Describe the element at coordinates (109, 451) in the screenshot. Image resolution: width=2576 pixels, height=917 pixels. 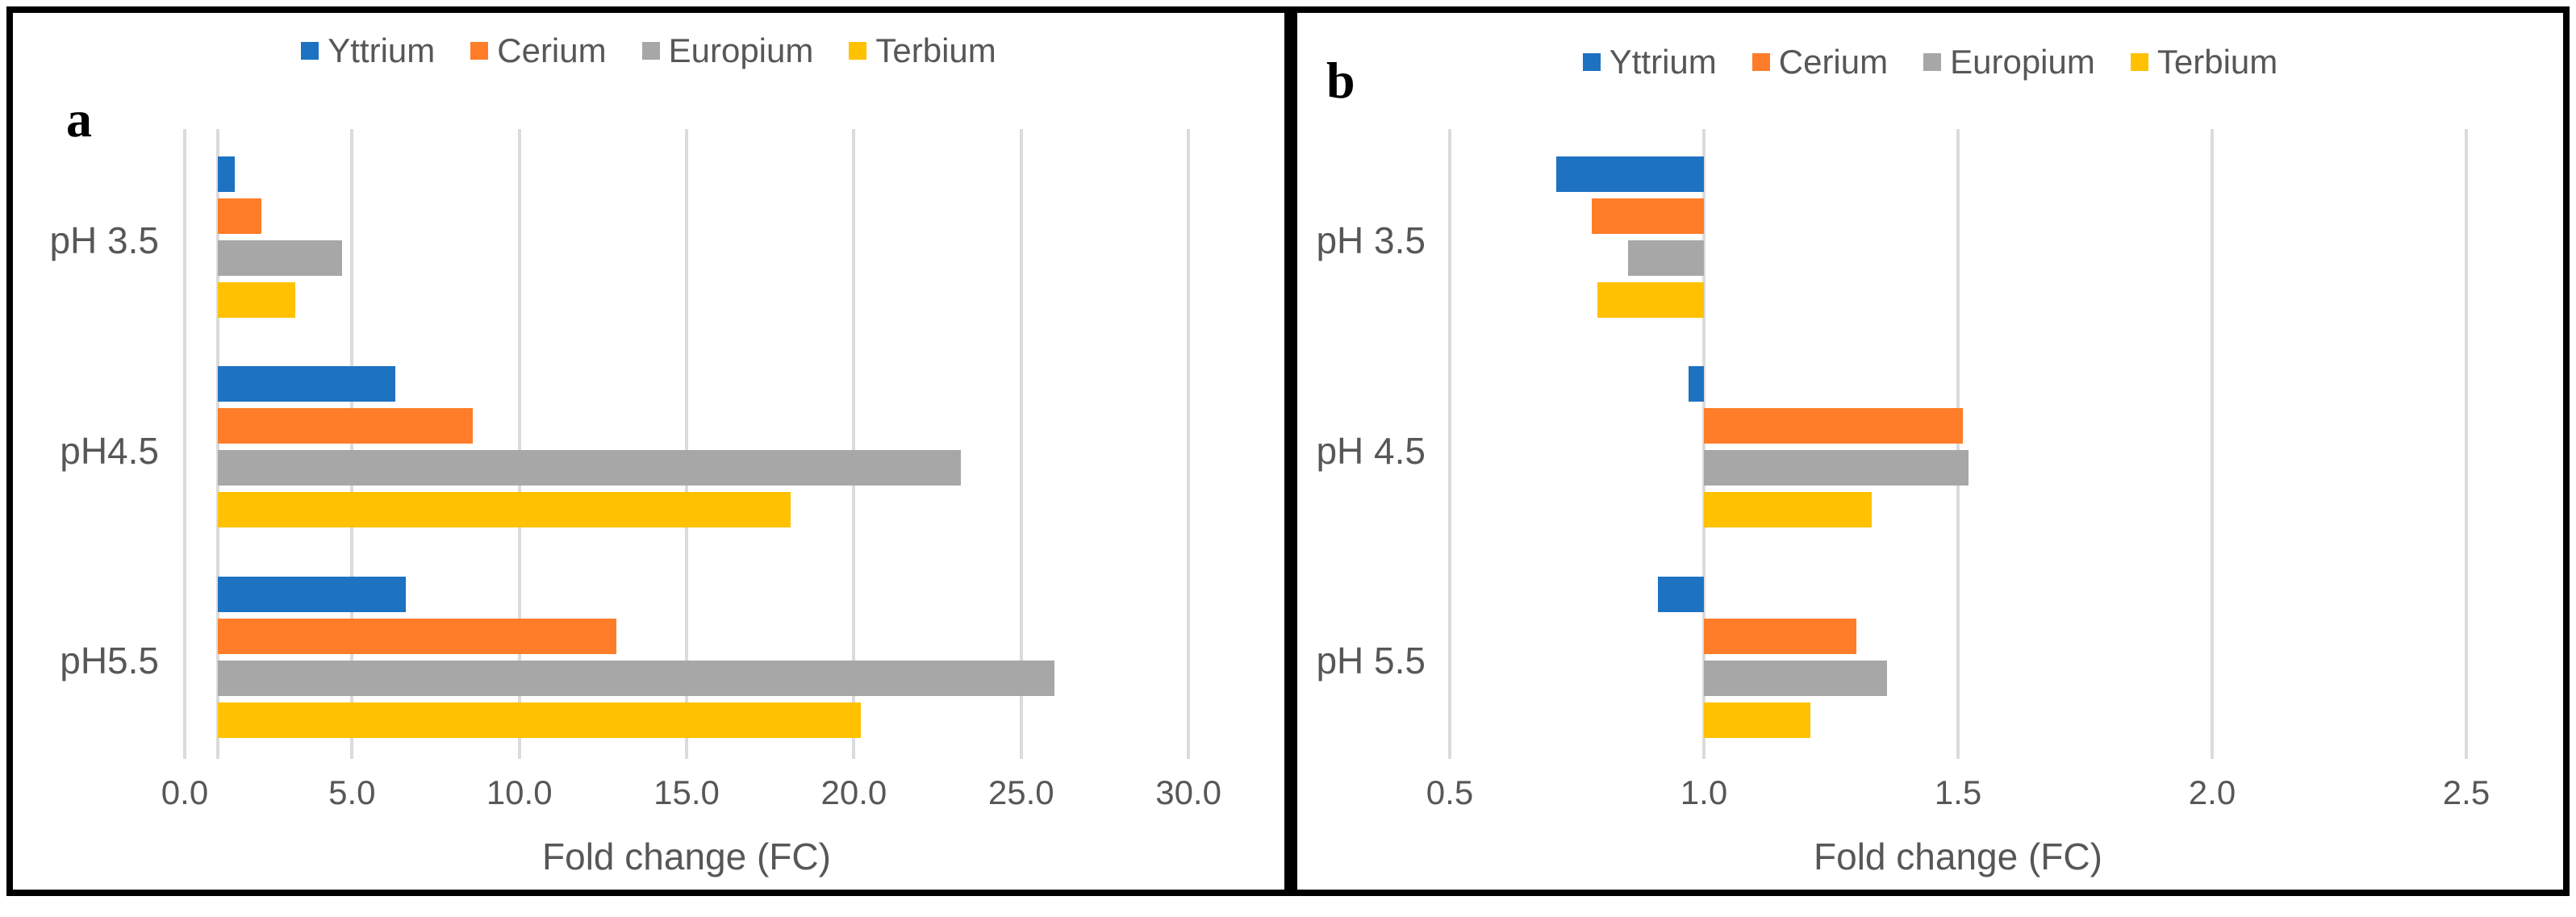
I see `category-label: pH4.5` at that location.